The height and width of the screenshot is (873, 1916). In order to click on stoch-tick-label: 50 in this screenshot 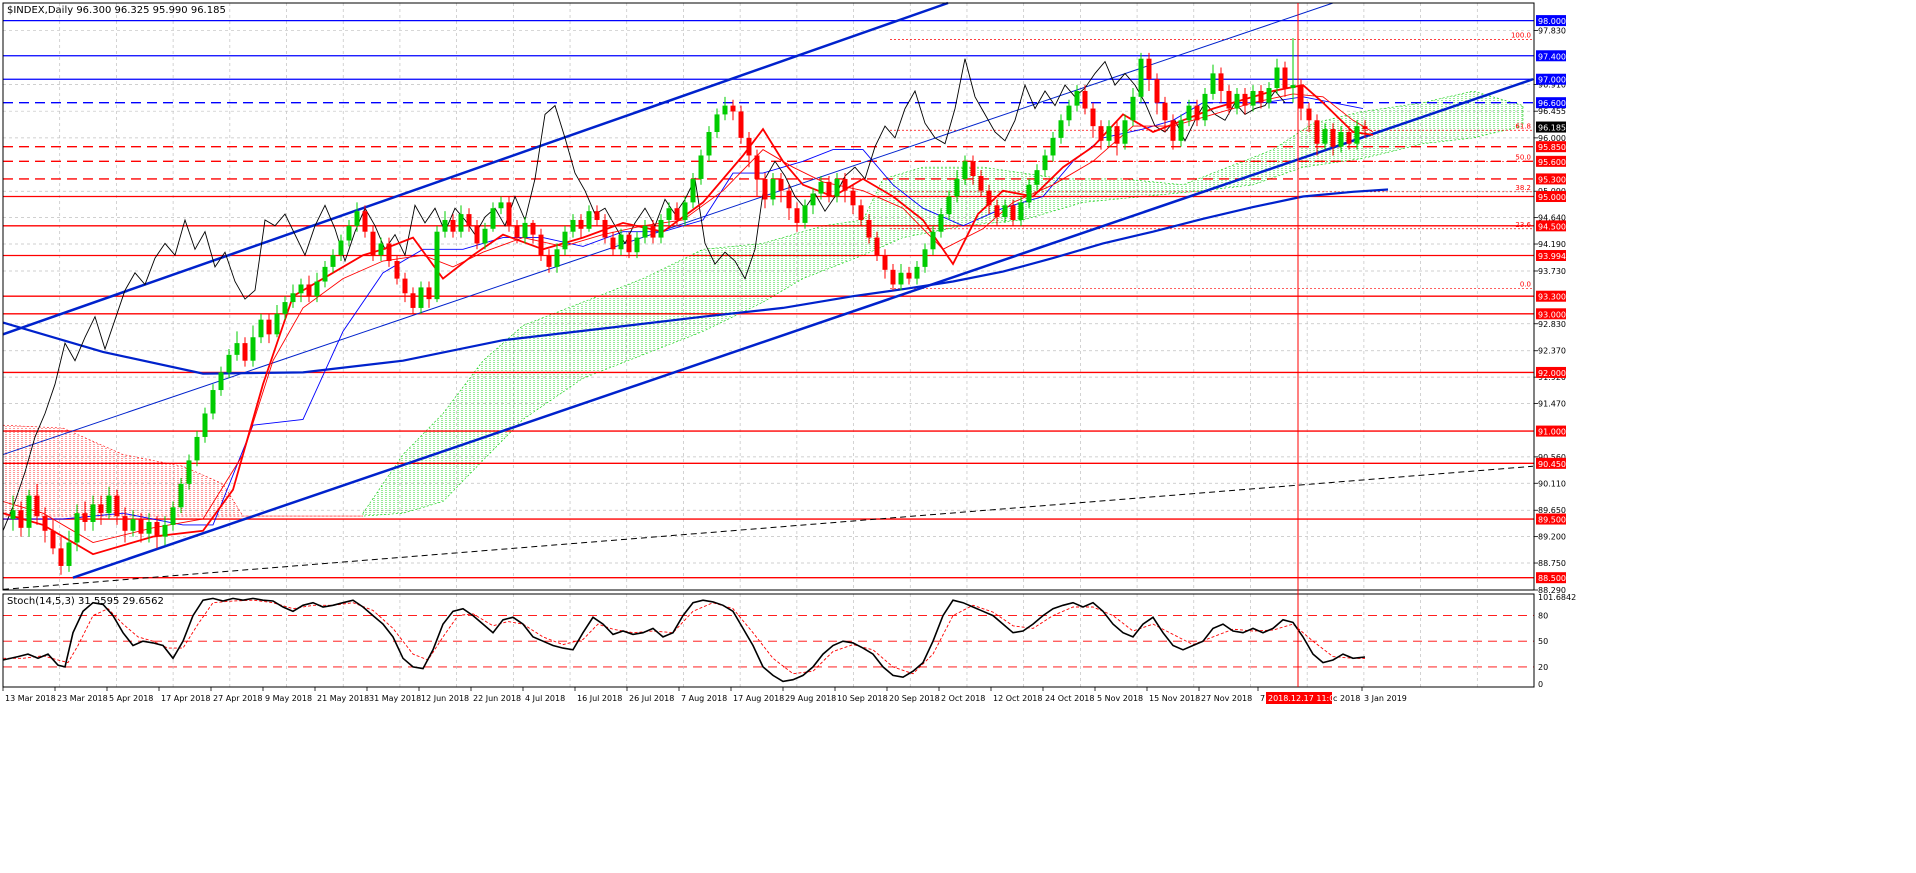, I will do `click(1543, 641)`.